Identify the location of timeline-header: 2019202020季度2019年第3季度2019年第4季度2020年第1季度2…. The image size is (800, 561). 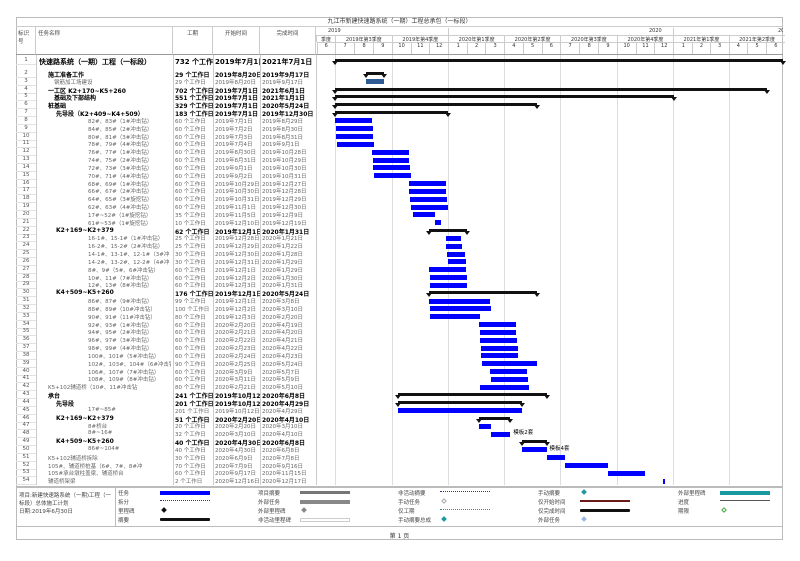
(550, 41).